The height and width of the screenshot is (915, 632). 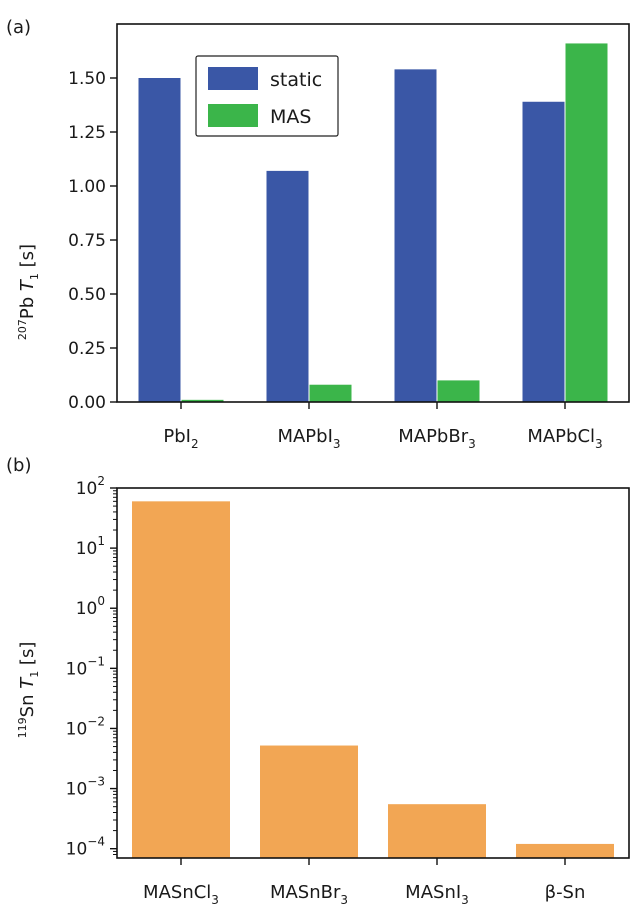 What do you see at coordinates (180, 438) in the screenshot?
I see `x-tick-label-pbi2: PbI2` at bounding box center [180, 438].